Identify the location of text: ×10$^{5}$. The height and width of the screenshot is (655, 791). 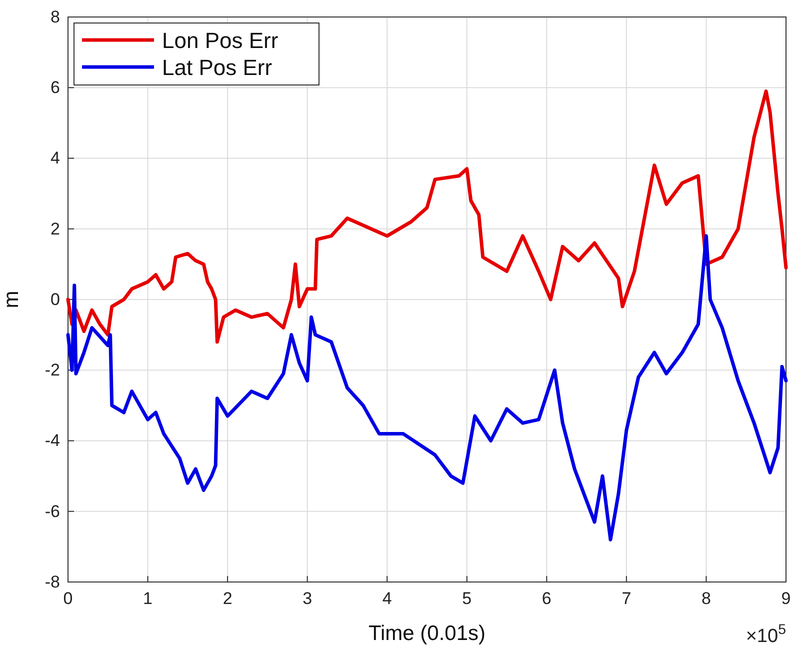
(766, 634).